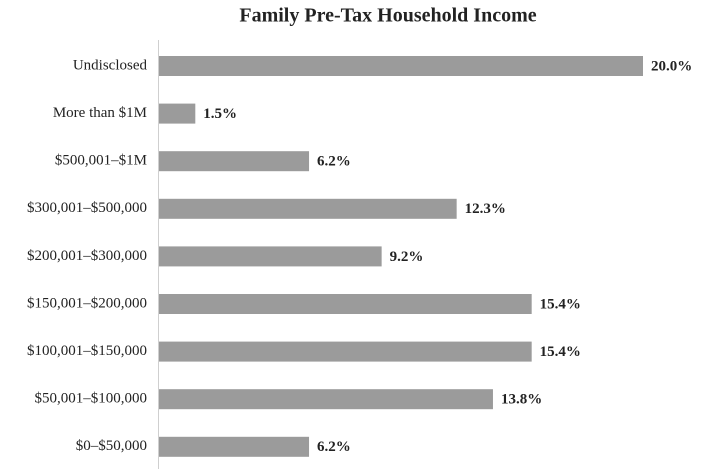  Describe the element at coordinates (110, 65) in the screenshot. I see `category-label: Undisclosed` at that location.